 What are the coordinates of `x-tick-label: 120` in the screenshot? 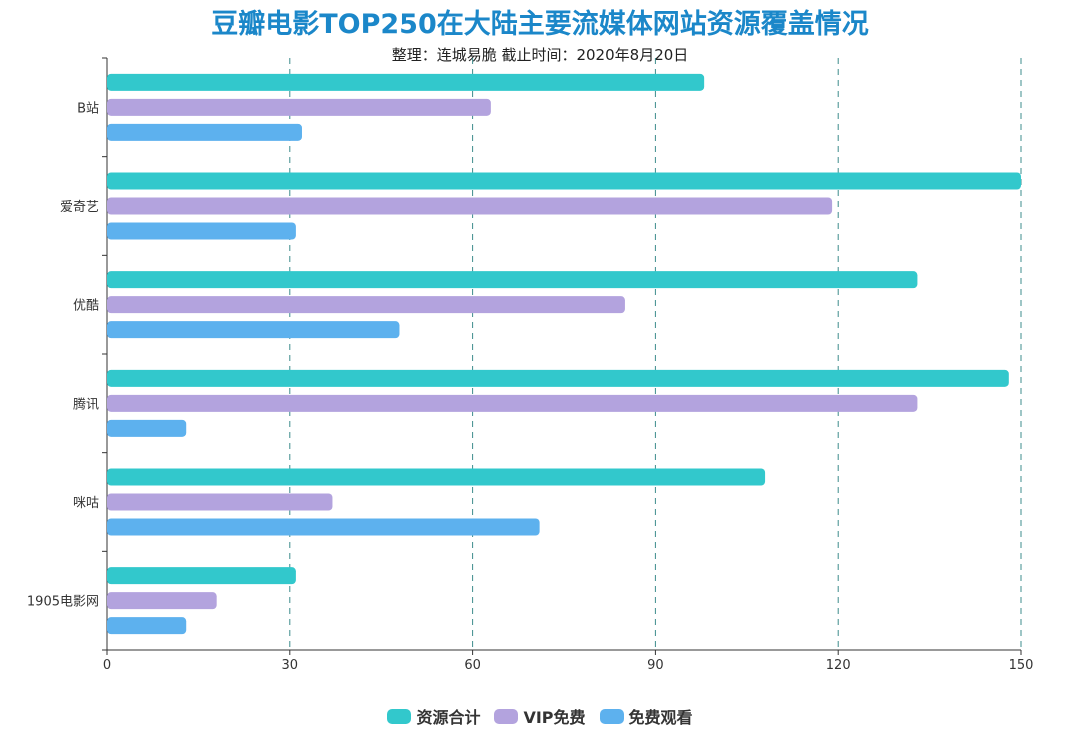 It's located at (838, 665).